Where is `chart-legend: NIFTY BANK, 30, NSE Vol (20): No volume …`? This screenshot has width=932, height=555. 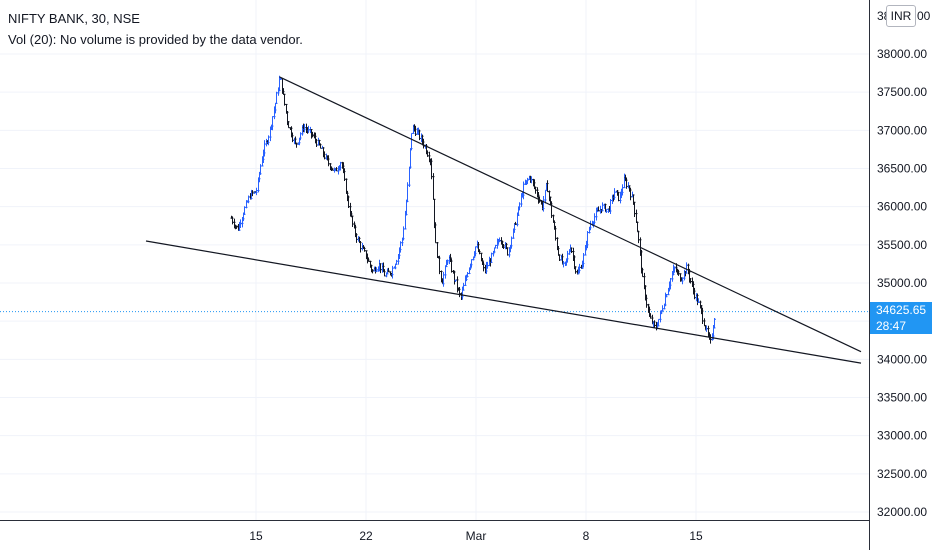 chart-legend: NIFTY BANK, 30, NSE Vol (20): No volume … is located at coordinates (155, 29).